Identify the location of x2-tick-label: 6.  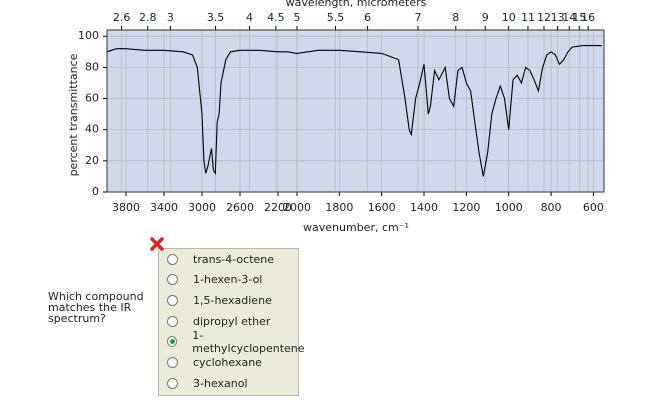
(367, 17).